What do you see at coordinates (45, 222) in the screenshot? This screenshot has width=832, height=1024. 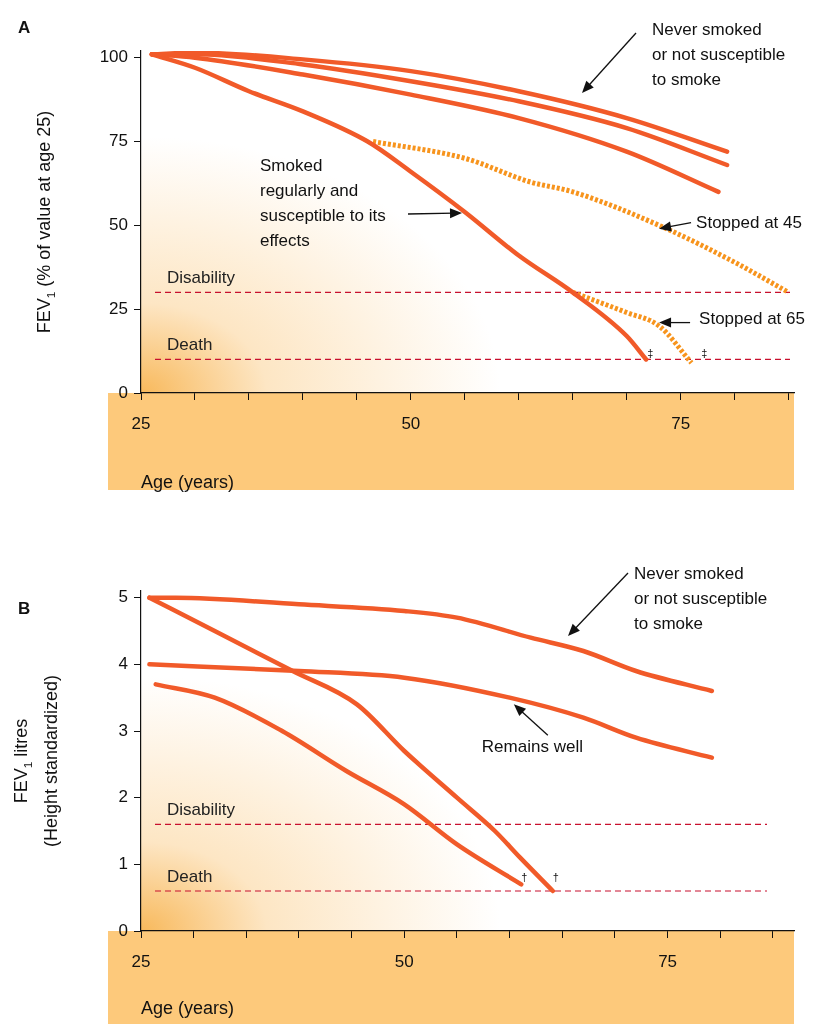 I see `y-axis-title: FEV1 (% of value at age 25)` at bounding box center [45, 222].